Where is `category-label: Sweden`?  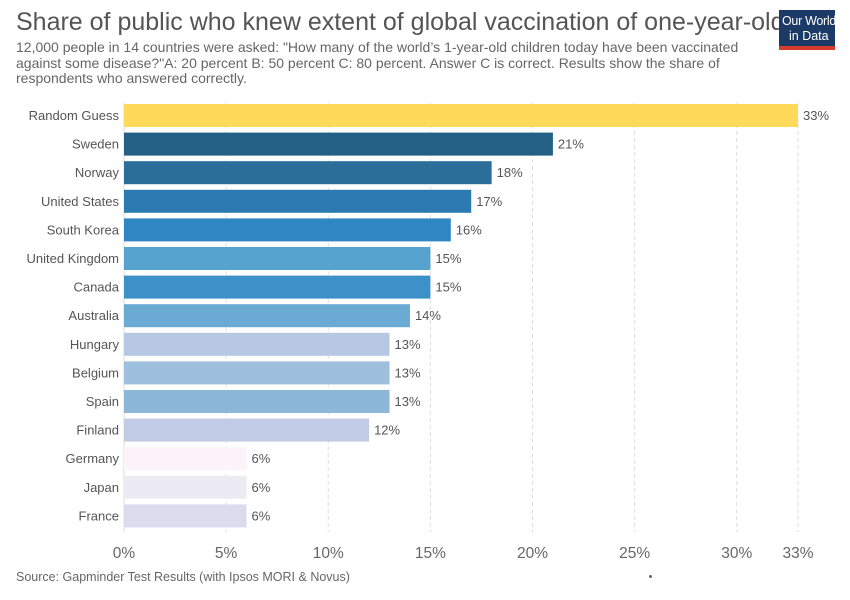 category-label: Sweden is located at coordinates (95, 144).